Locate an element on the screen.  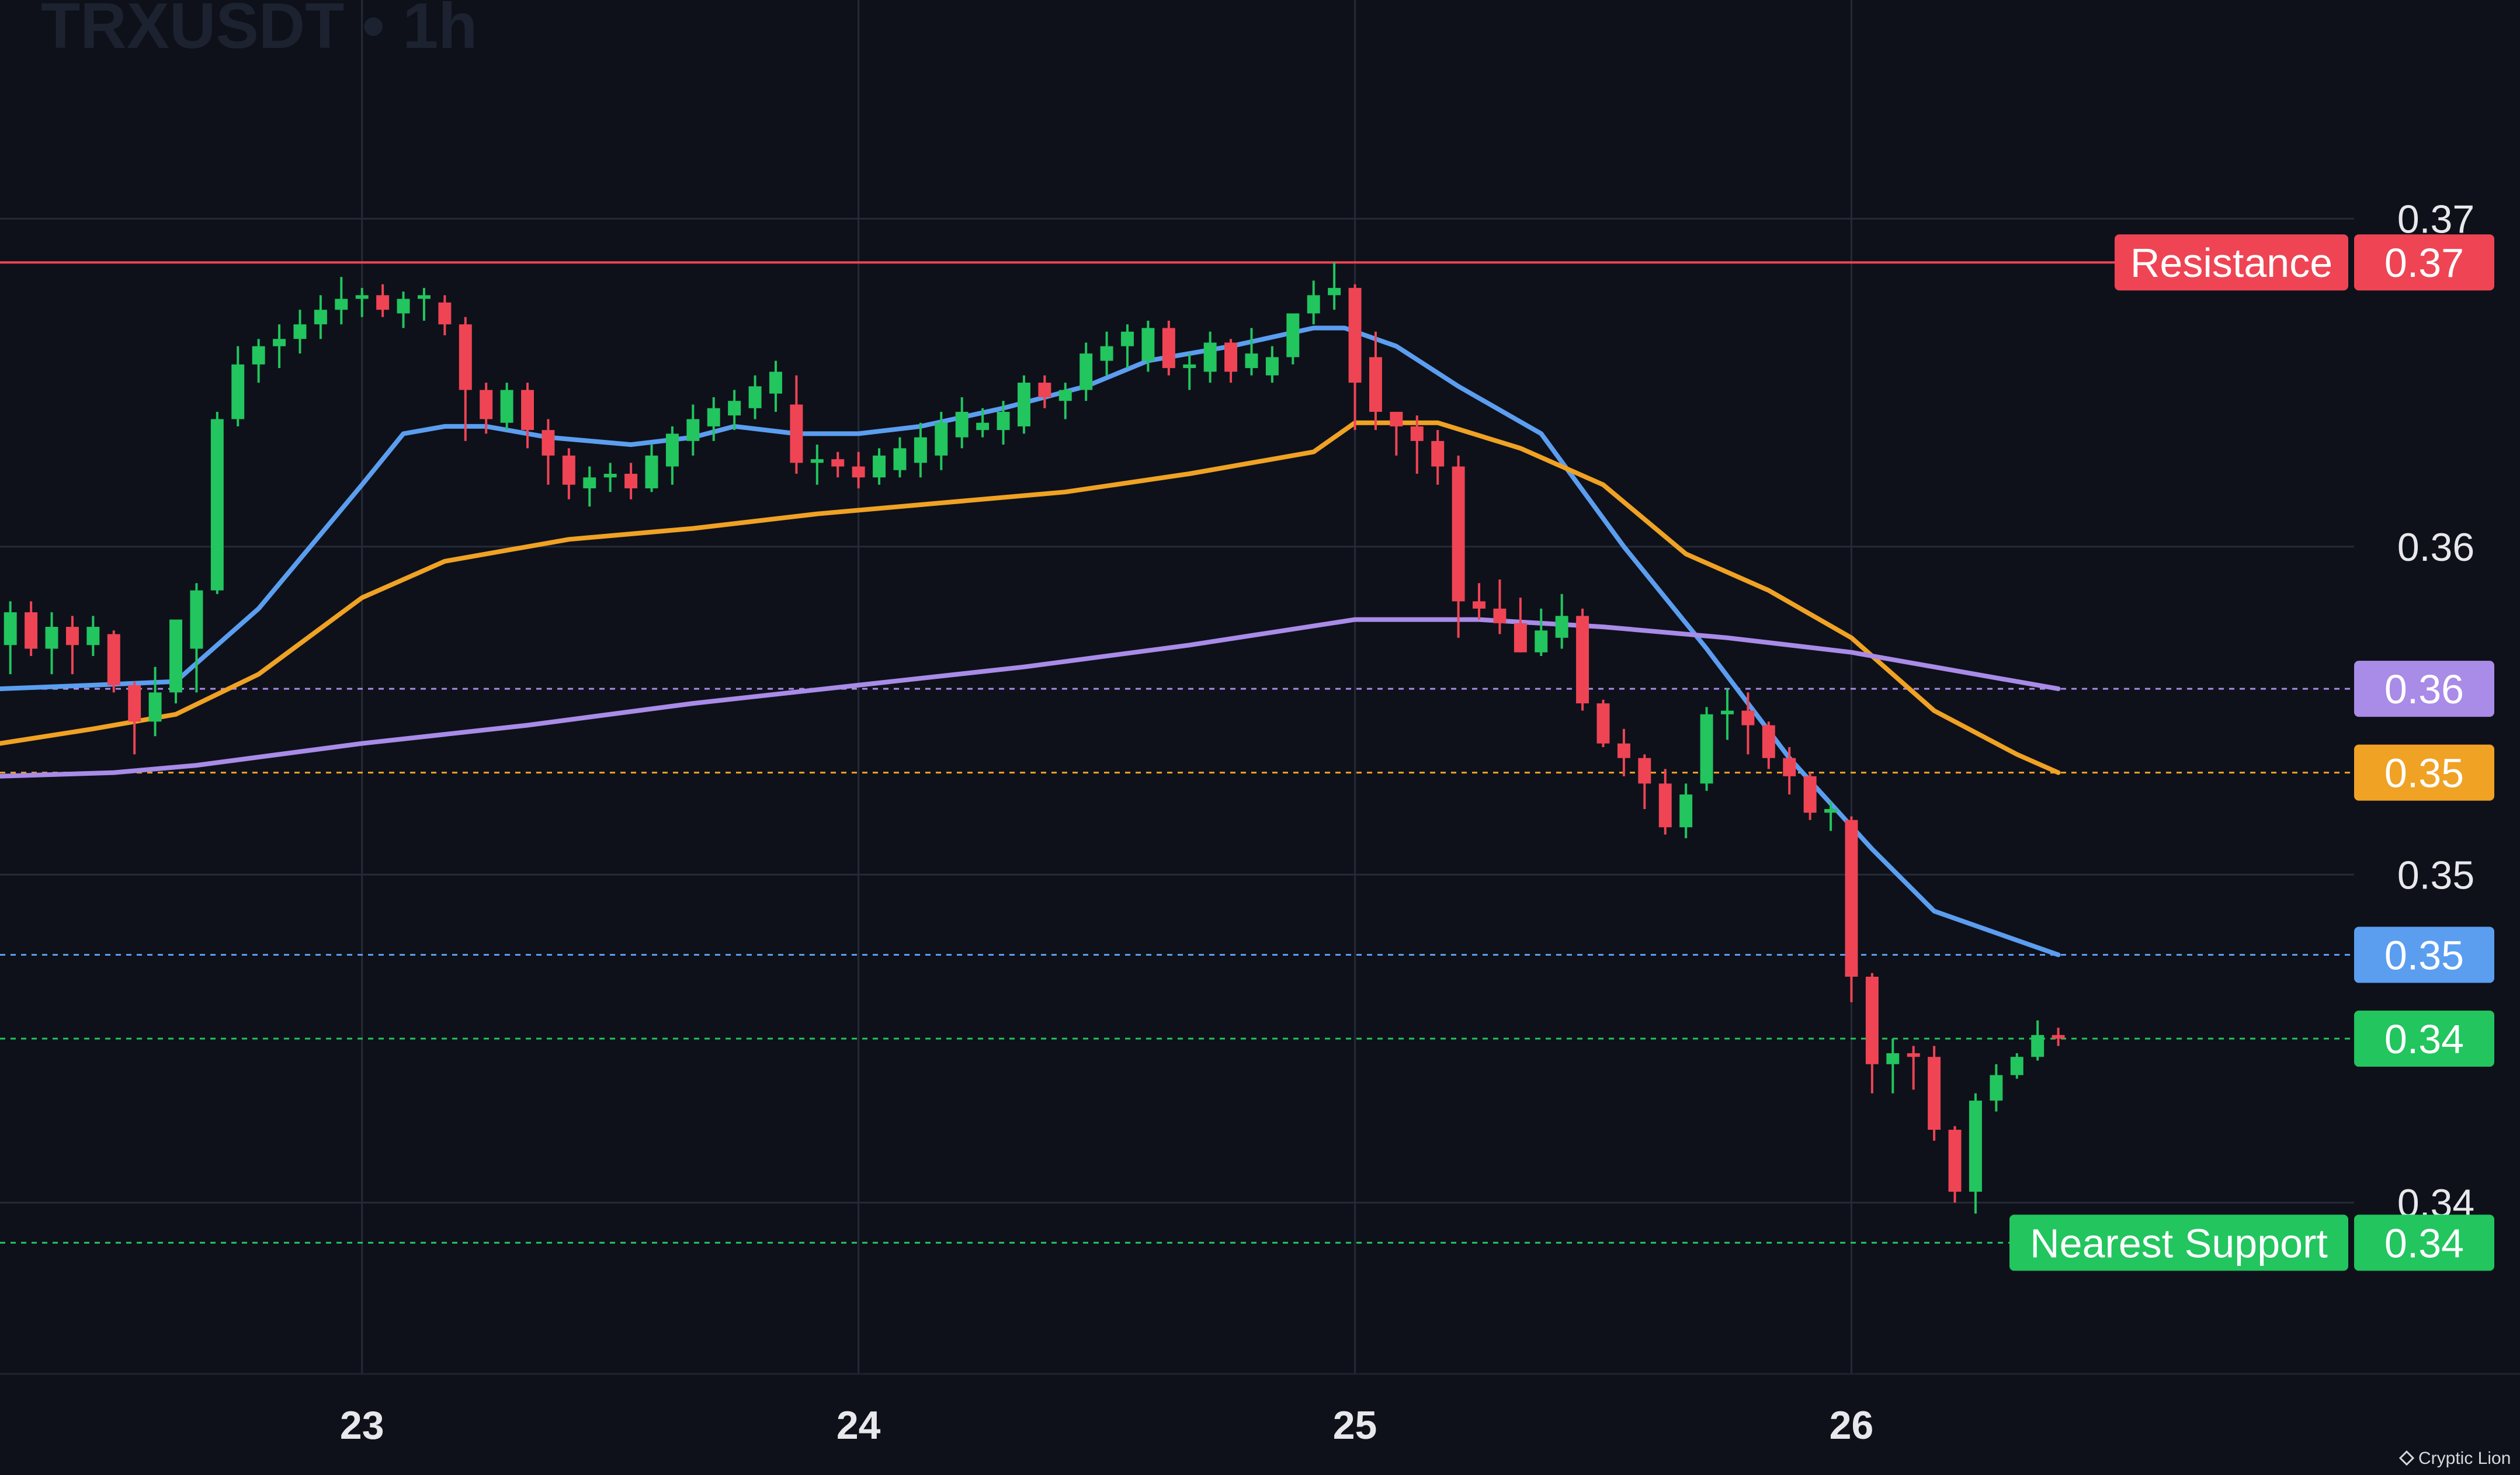
resistance-label-text: Resistance is located at coordinates (2231, 263).